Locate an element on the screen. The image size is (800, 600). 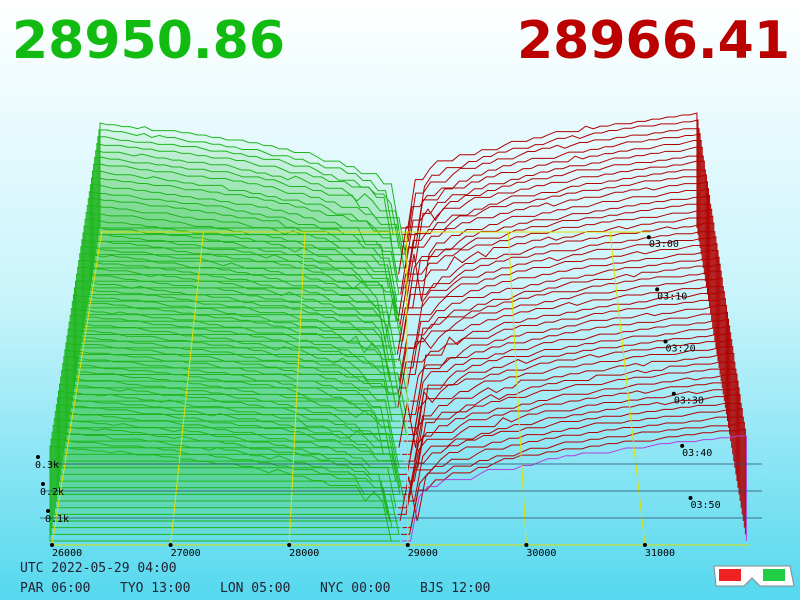
time-tick-label: 03:10 is located at coordinates (672, 296).